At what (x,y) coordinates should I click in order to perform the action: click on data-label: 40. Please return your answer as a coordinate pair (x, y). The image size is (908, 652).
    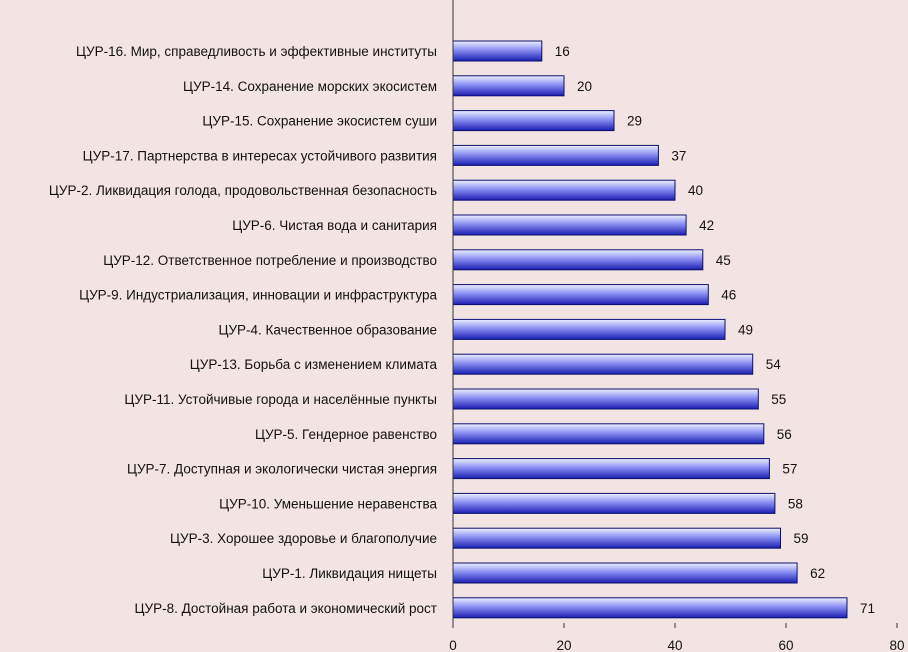
    Looking at the image, I should click on (695, 190).